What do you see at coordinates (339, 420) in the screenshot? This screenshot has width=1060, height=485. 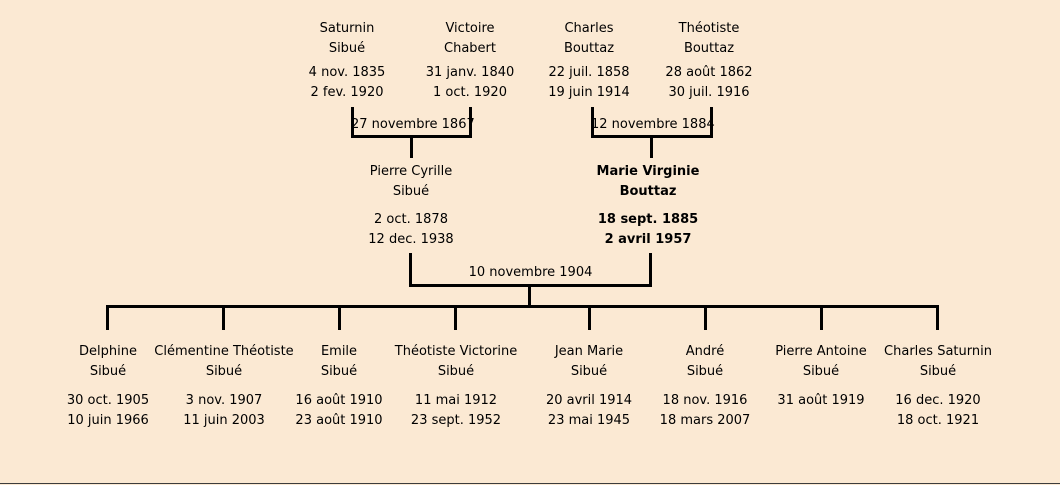 I see `death-date: 23 août 1910` at bounding box center [339, 420].